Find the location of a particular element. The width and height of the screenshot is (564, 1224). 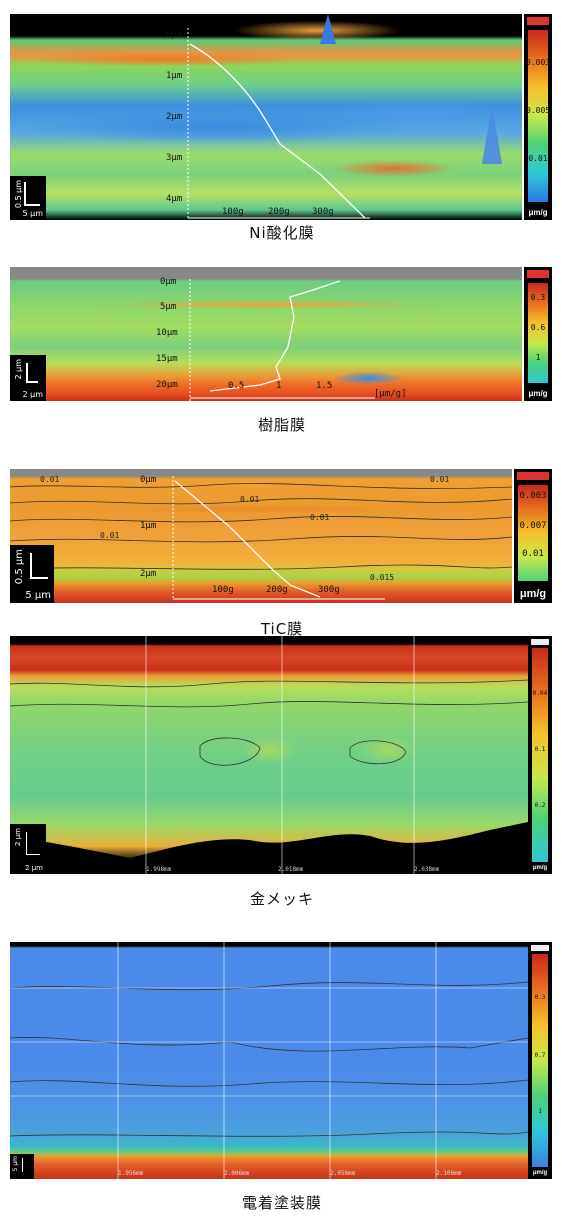

x-label: 1 is located at coordinates (279, 386).